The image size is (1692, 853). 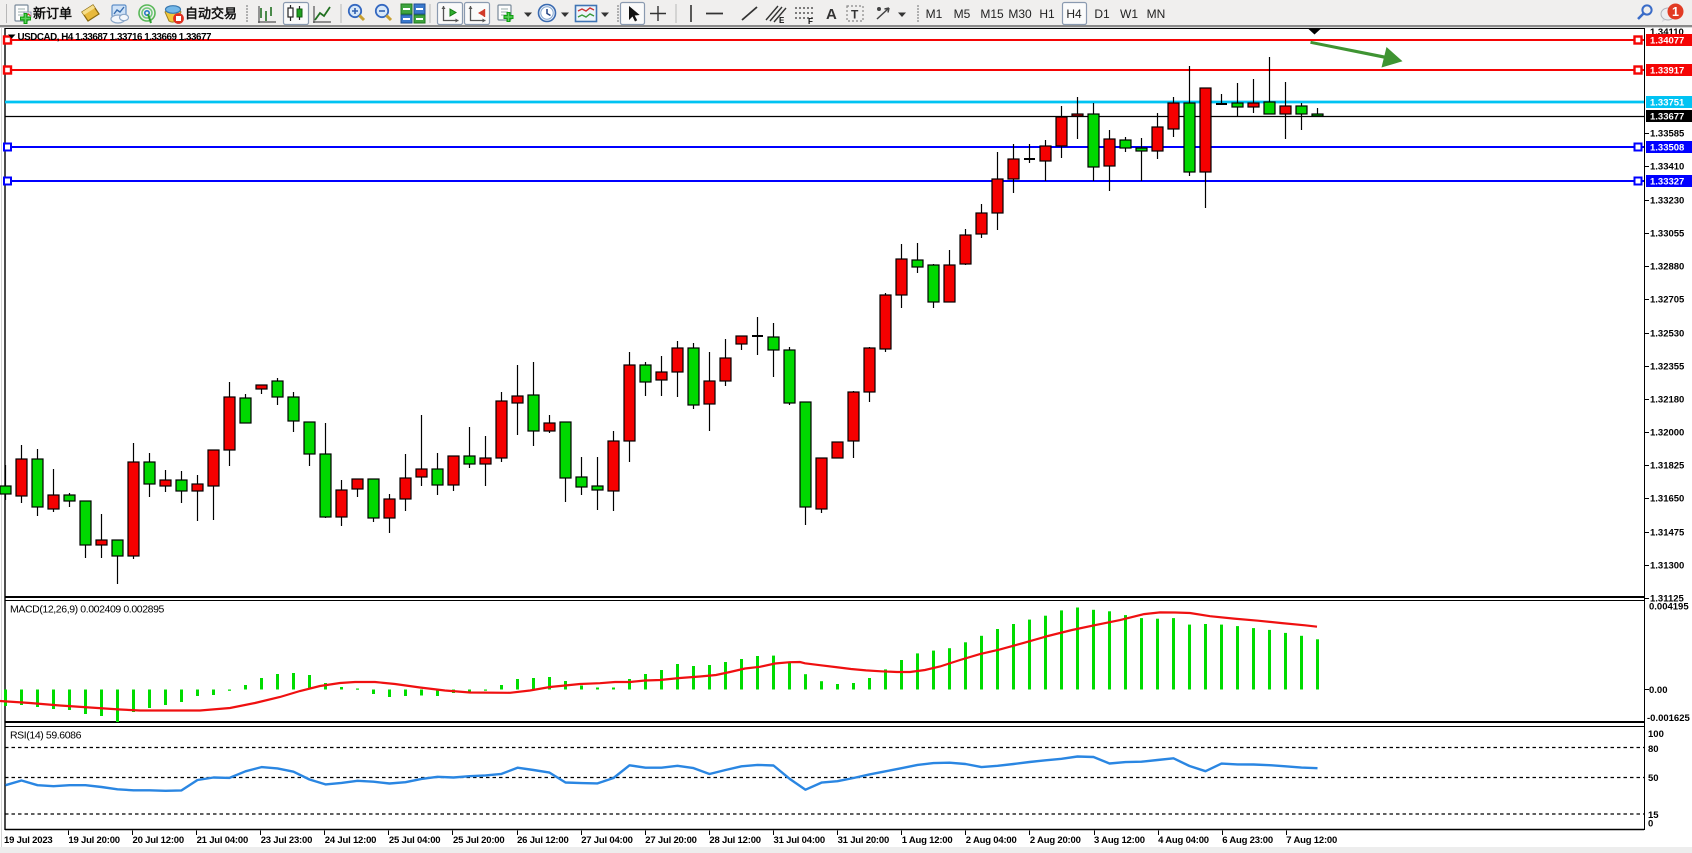 What do you see at coordinates (1667, 40) in the screenshot?
I see `svg-text: 1.34077` at bounding box center [1667, 40].